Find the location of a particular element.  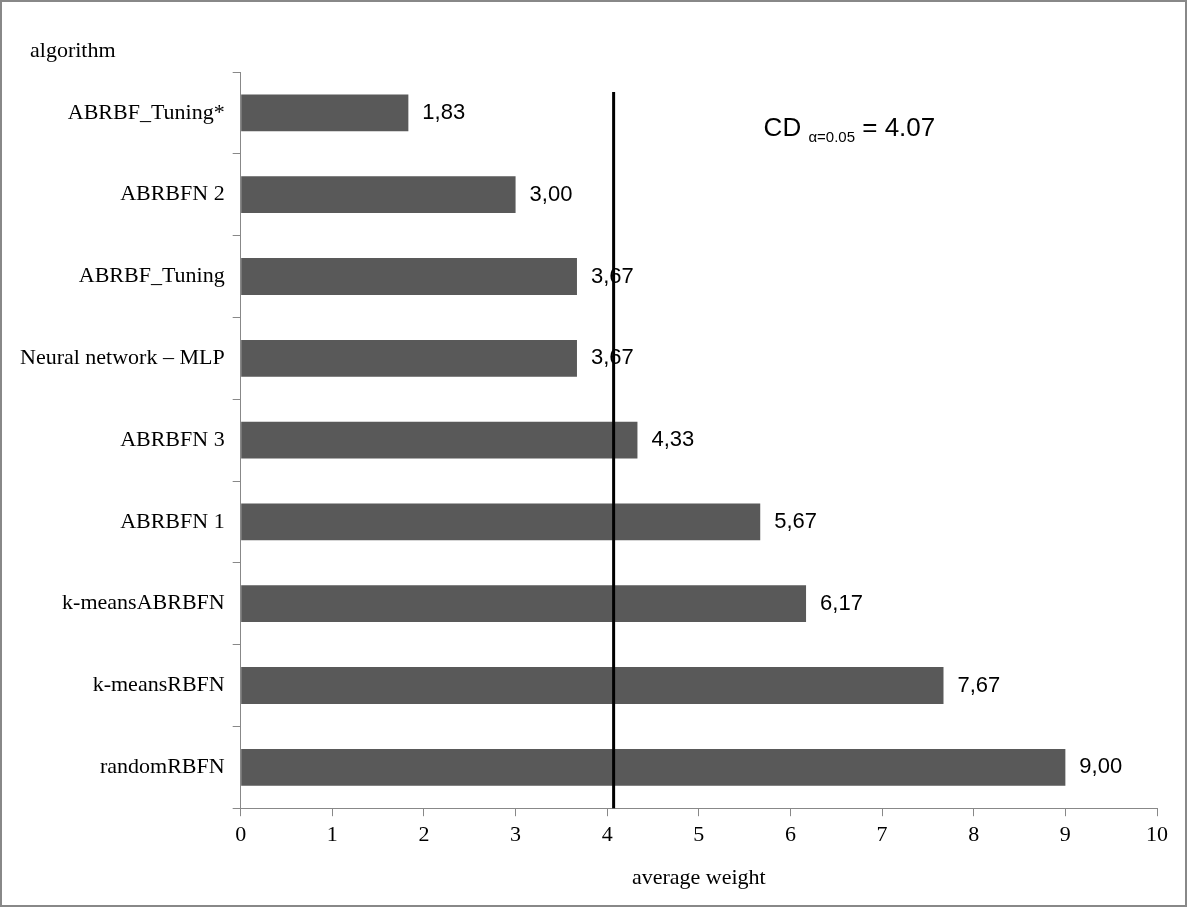

y-tick-label: randomRBFN is located at coordinates (162, 766).